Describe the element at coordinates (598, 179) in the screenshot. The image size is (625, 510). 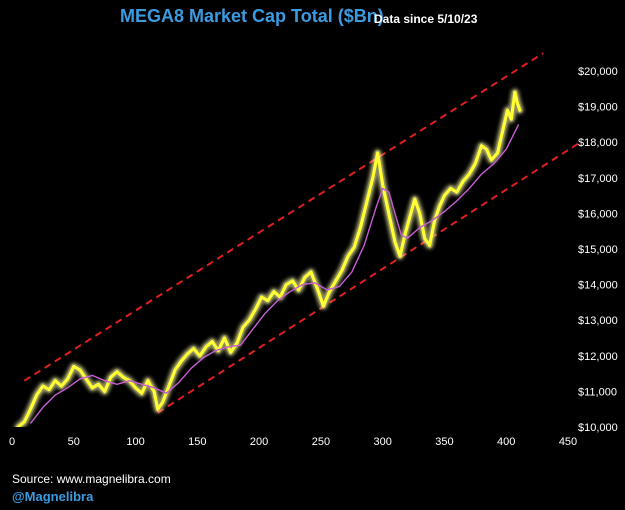
I see `y-tick-label: $17,000` at that location.